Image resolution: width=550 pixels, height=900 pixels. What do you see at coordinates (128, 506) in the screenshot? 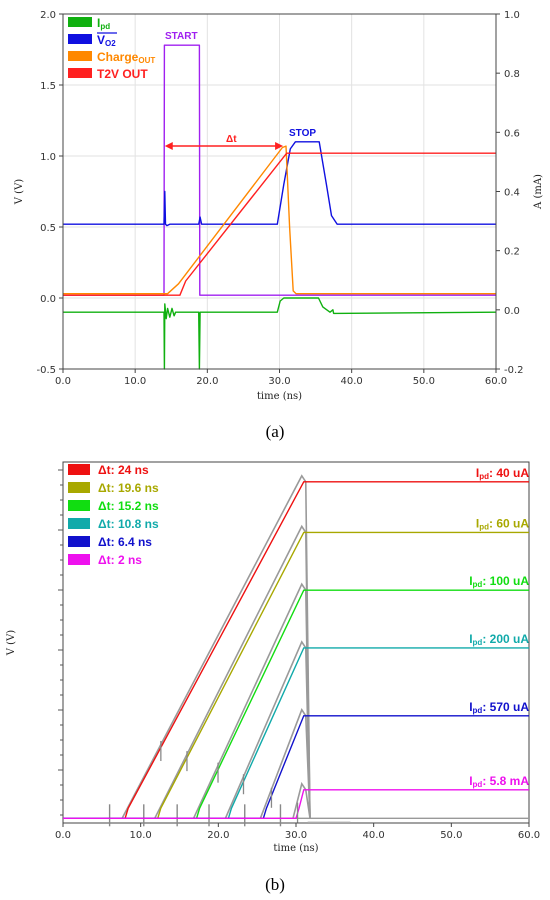
I see `legend-label: Δt: 15.2 ns` at bounding box center [128, 506].